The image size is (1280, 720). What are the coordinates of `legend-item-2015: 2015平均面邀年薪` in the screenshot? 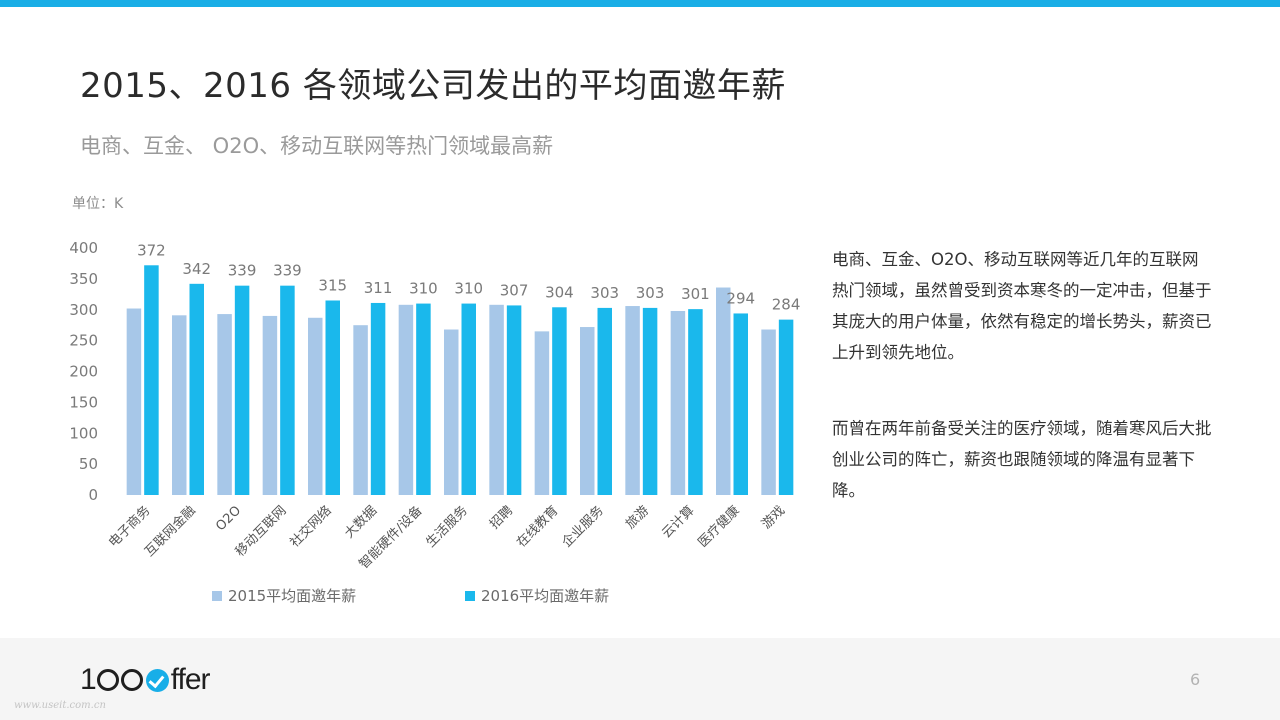 It's located at (284, 595).